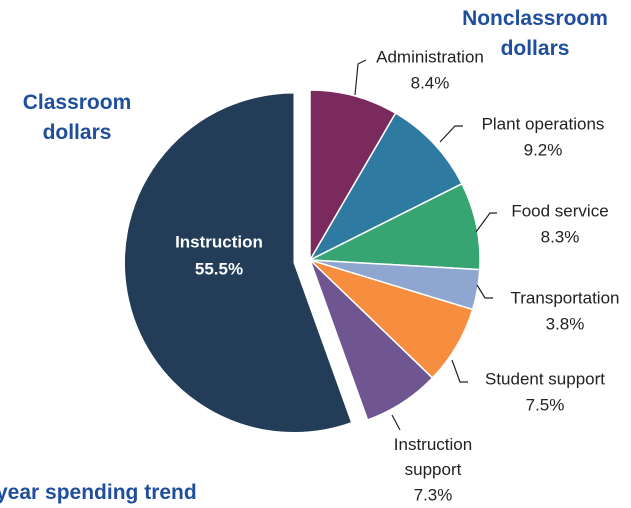  Describe the element at coordinates (219, 268) in the screenshot. I see `slice-value: 55.5%` at that location.